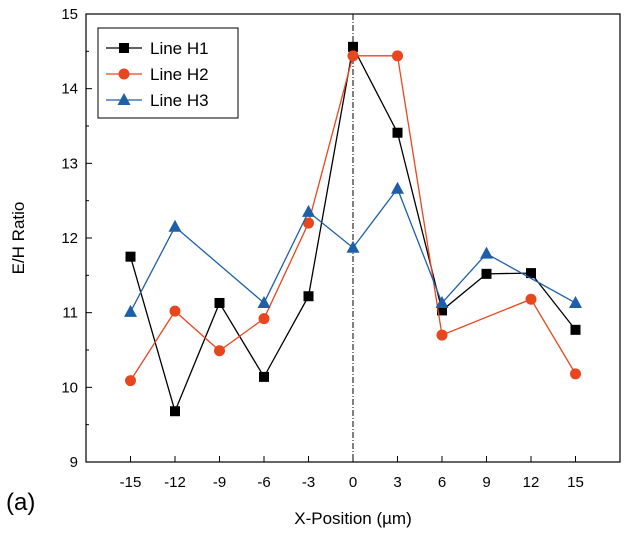  Describe the element at coordinates (69, 387) in the screenshot. I see `y-tick-label: 10` at that location.